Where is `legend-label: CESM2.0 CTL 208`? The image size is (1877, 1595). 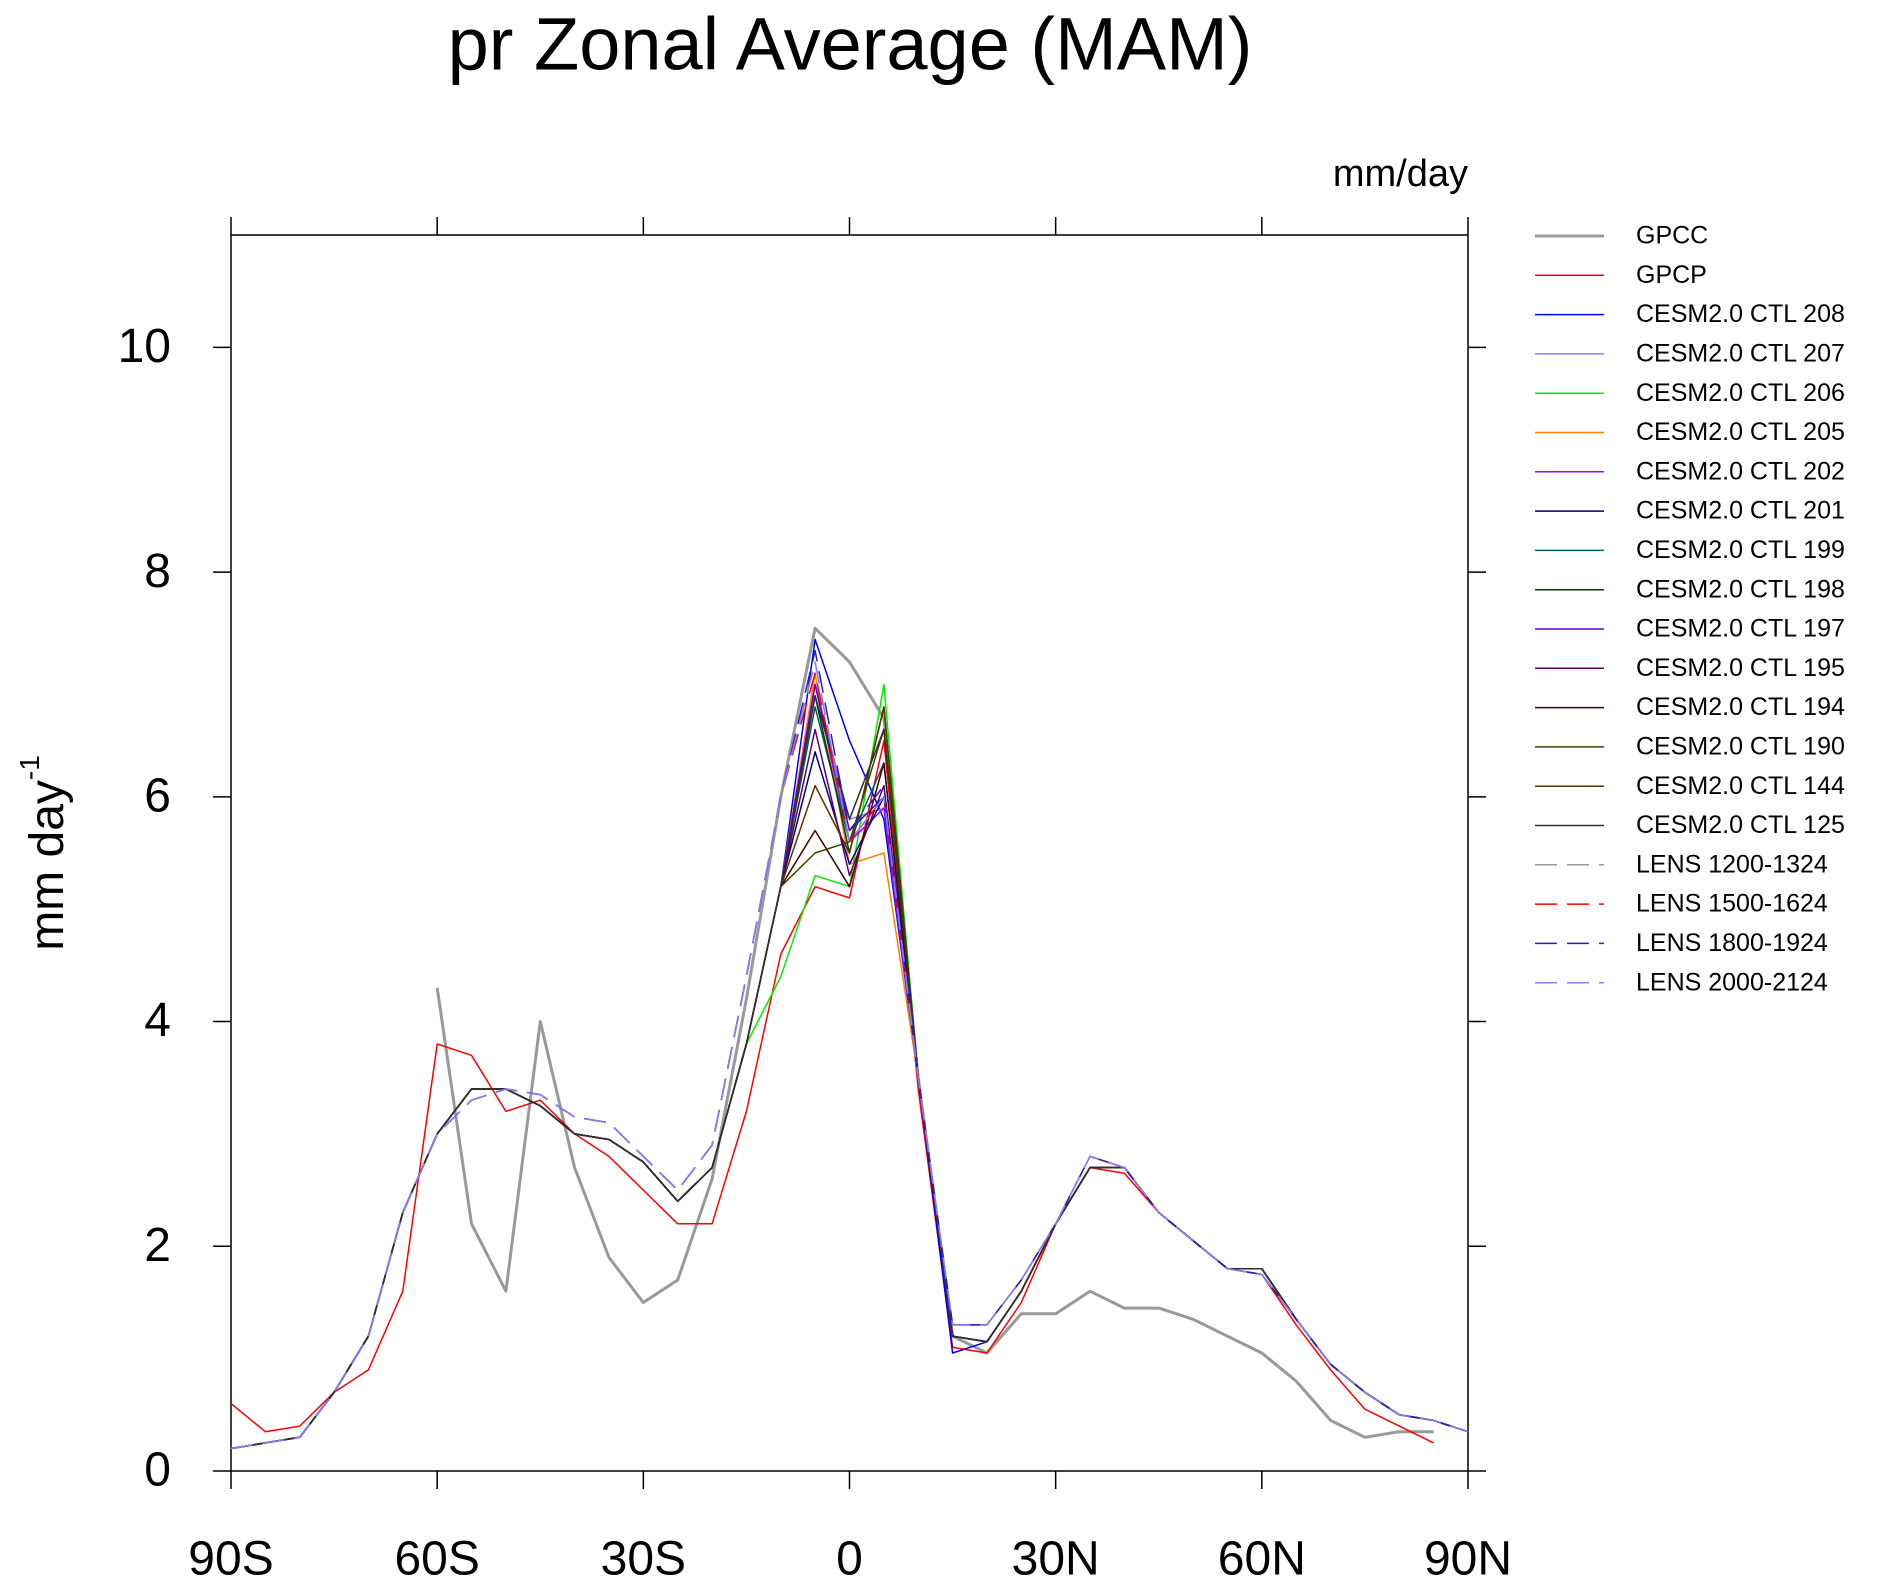 legend-label: CESM2.0 CTL 208 is located at coordinates (1740, 314).